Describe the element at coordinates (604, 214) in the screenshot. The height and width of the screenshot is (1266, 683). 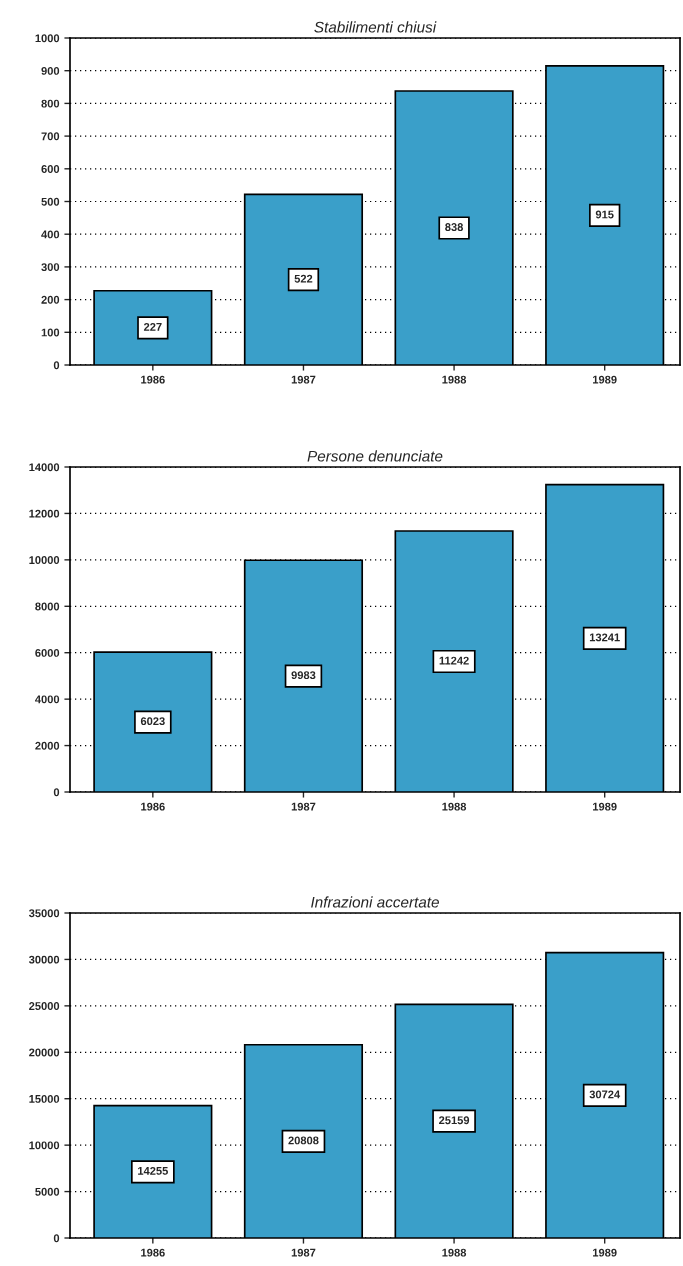
I see `data-label: 915` at that location.